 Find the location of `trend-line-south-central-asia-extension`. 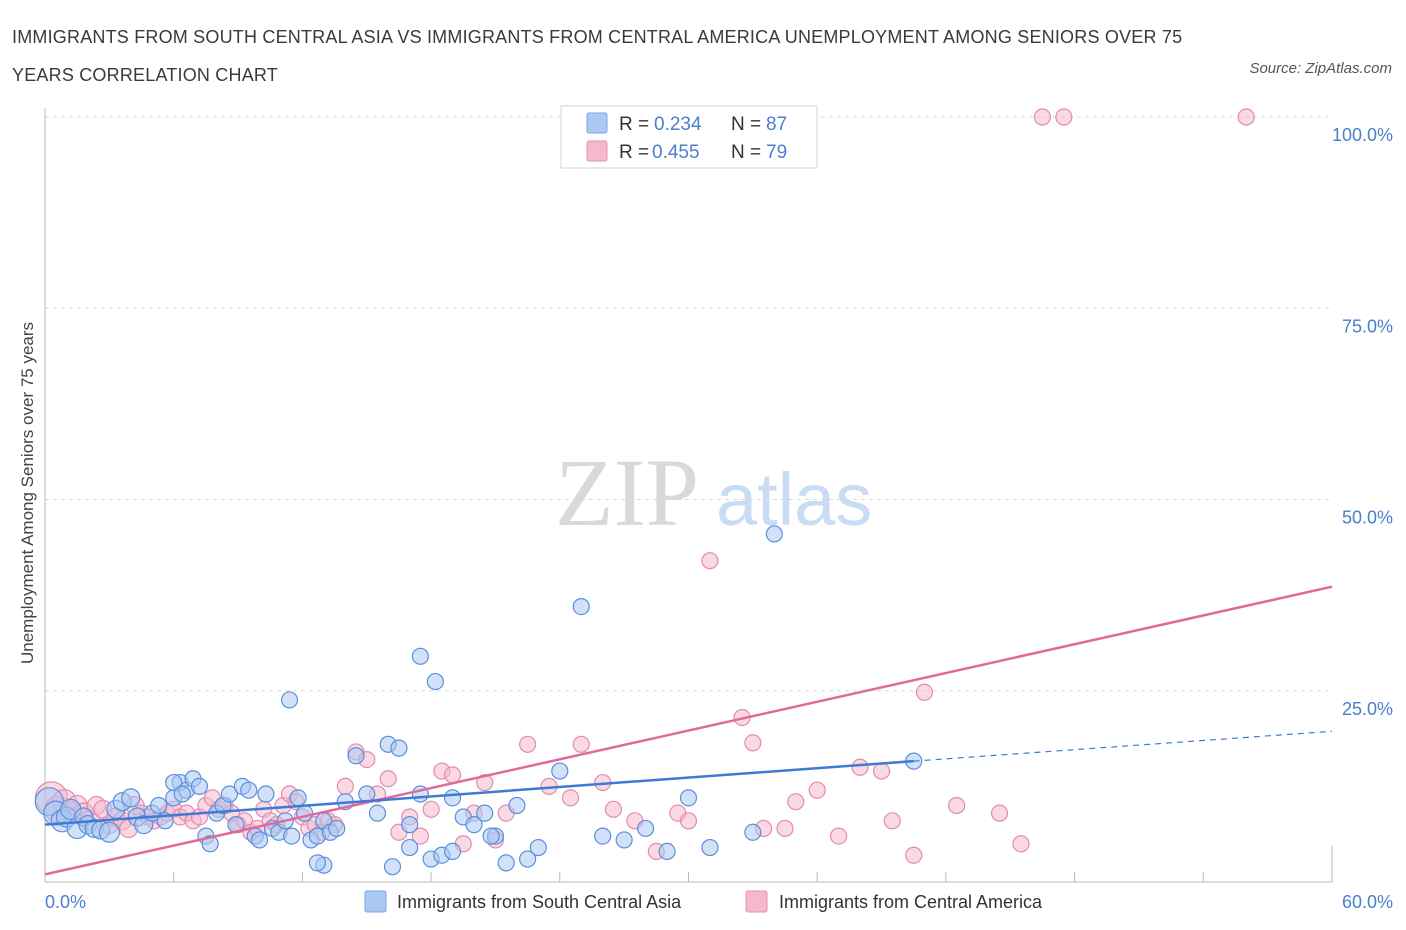

trend-line-south-central-asia-extension is located at coordinates (1123, 746).